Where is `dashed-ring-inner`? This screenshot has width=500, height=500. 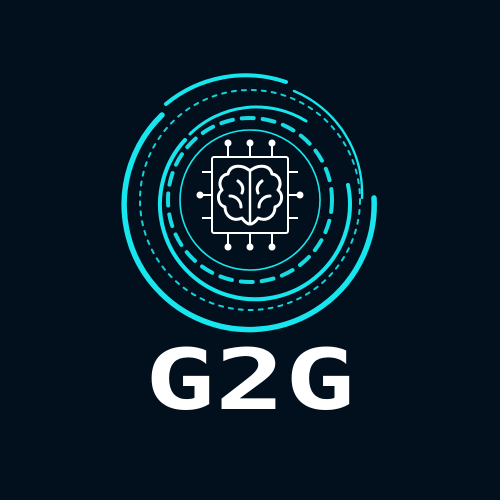
dashed-ring-inner is located at coordinates (250, 200).